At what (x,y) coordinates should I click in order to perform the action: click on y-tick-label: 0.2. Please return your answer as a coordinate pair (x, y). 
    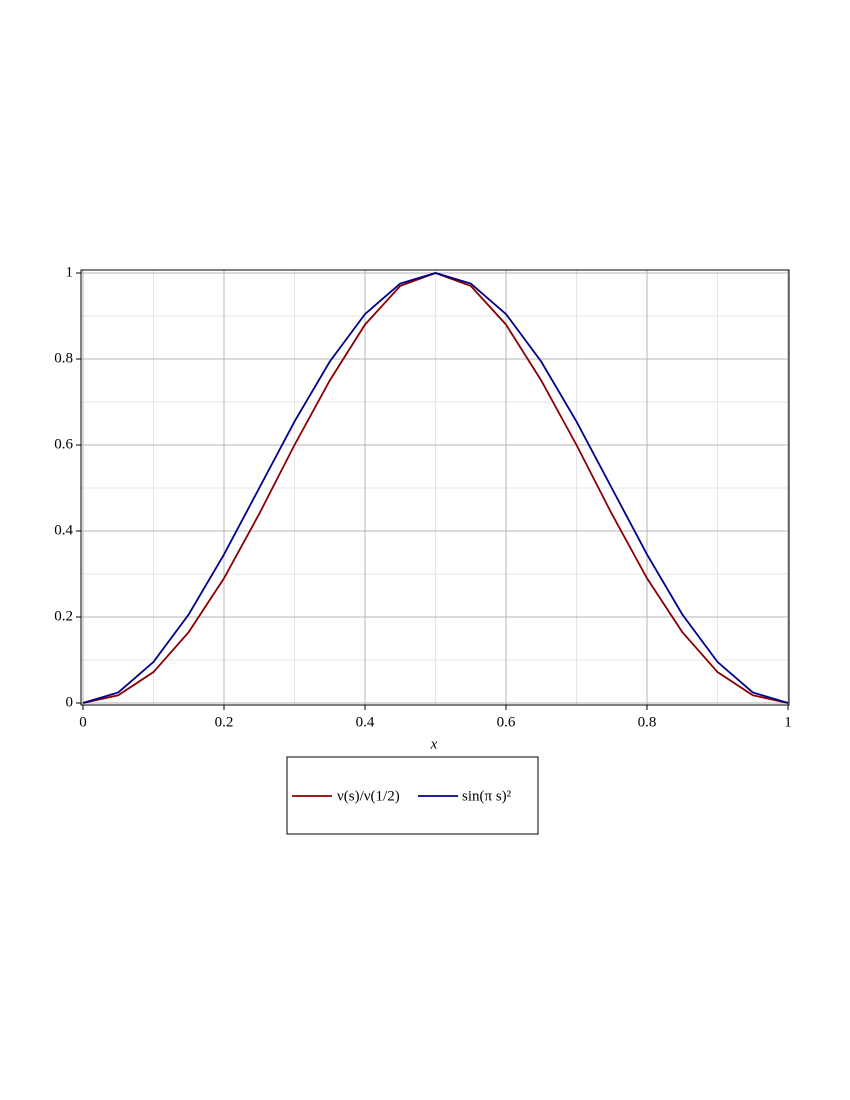
    Looking at the image, I should click on (63, 616).